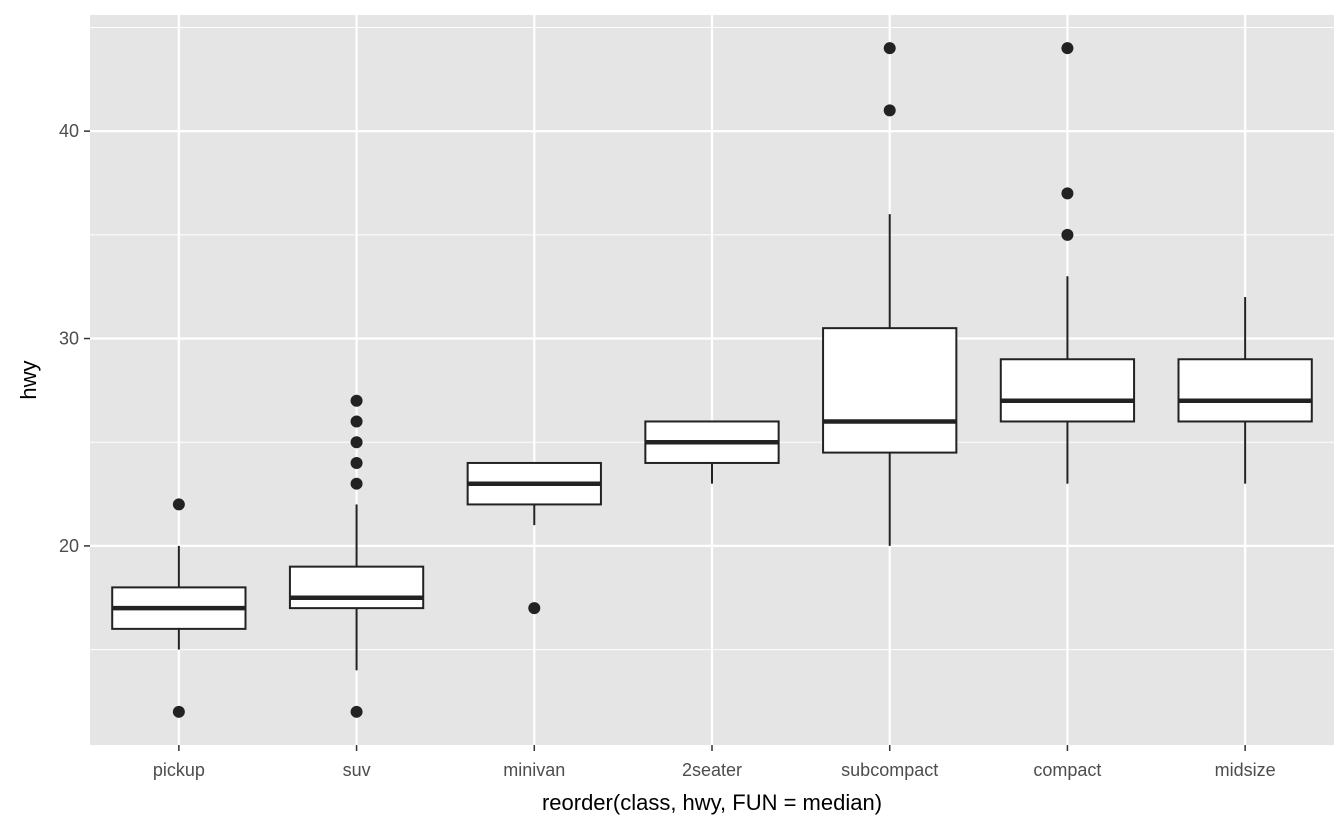 This screenshot has width=1344, height=830. What do you see at coordinates (889, 770) in the screenshot?
I see `x-tick-label: subcompact` at bounding box center [889, 770].